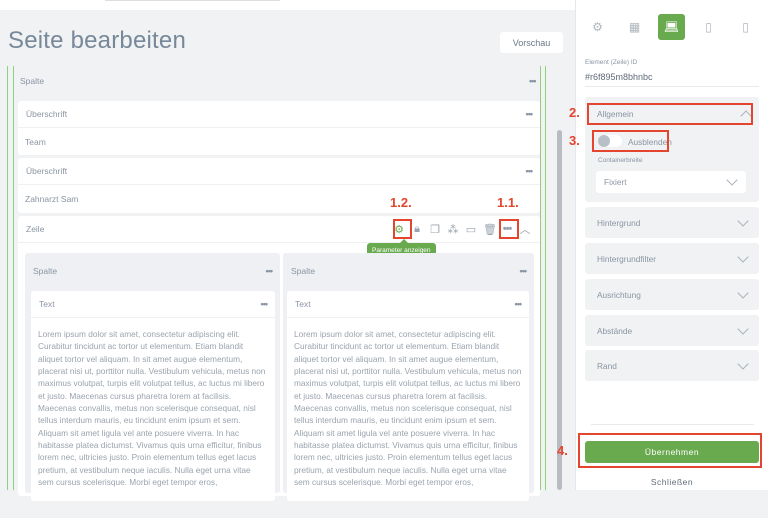 The image size is (768, 518). What do you see at coordinates (52, 198) in the screenshot?
I see `block-content: Zahnarzt Sam` at bounding box center [52, 198].